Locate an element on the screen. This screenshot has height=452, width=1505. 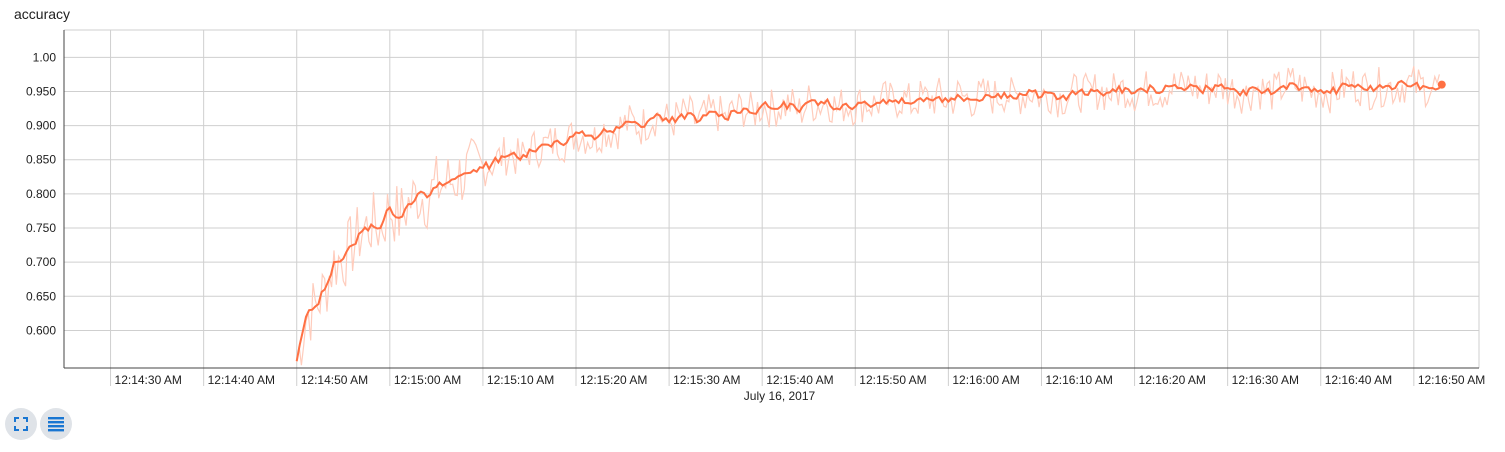
x-tick-label: 12:15:30 AM is located at coordinates (706, 380).